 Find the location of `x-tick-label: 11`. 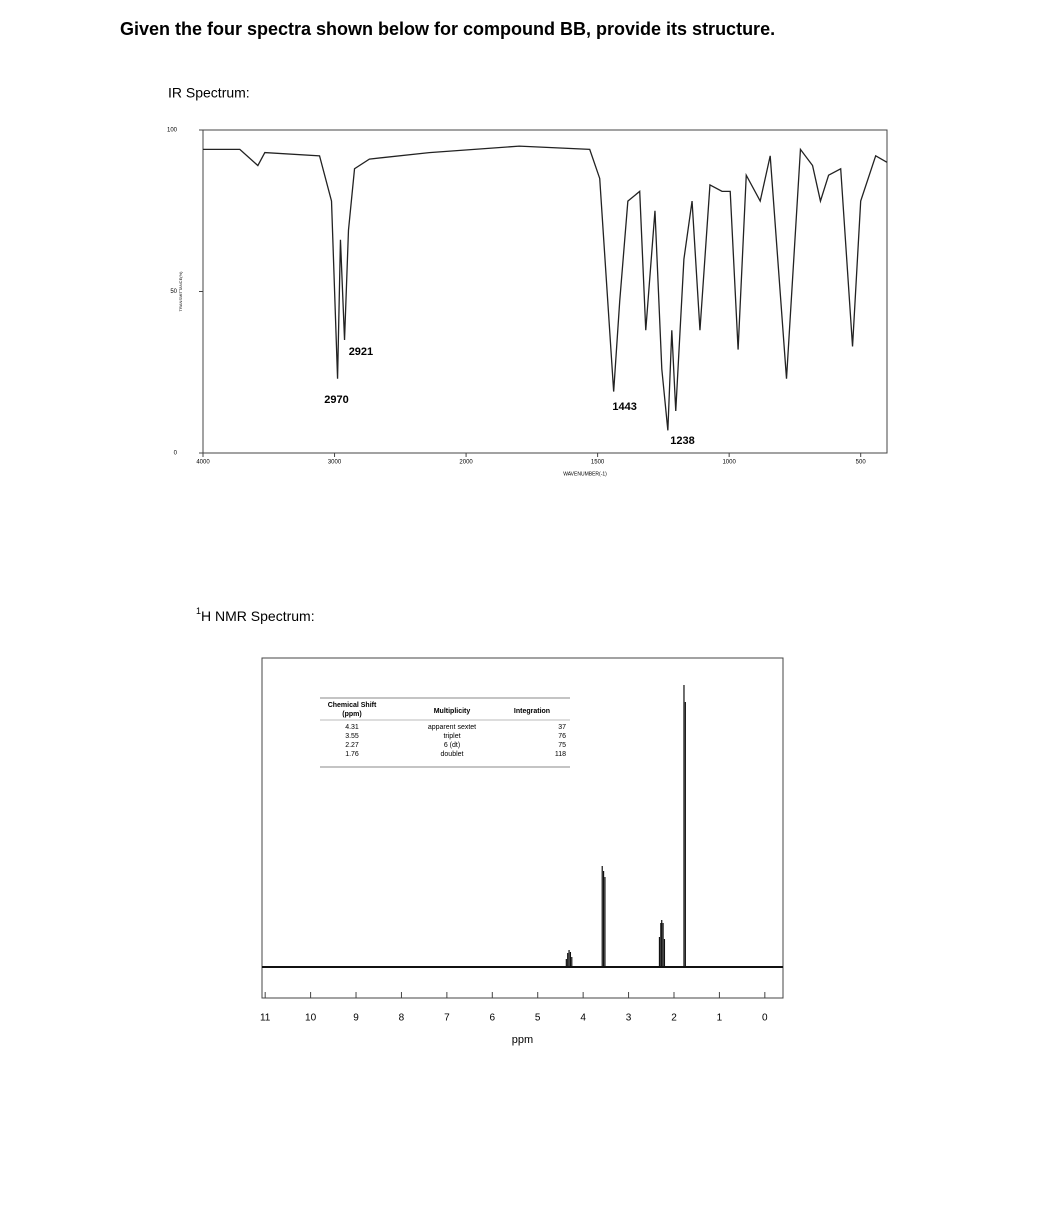

x-tick-label: 11 is located at coordinates (265, 1018).